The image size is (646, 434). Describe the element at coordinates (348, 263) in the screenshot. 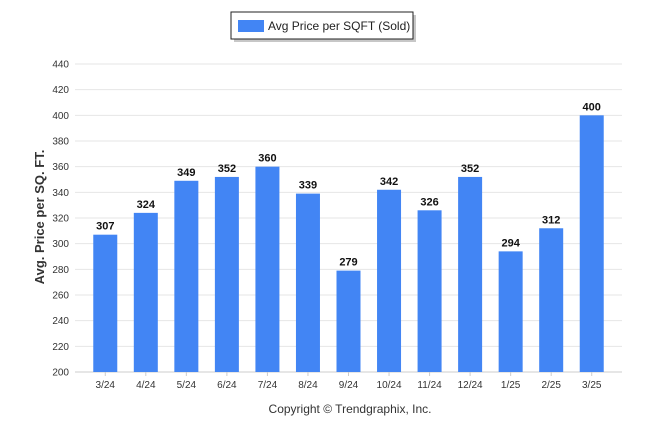

I see `data-label: 279` at that location.